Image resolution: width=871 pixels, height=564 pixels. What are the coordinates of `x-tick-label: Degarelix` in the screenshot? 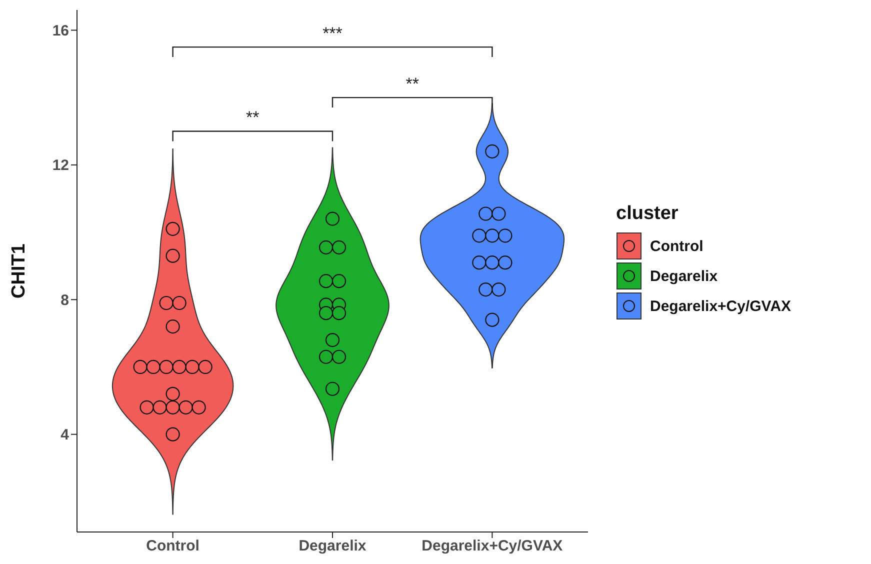 It's located at (332, 546).